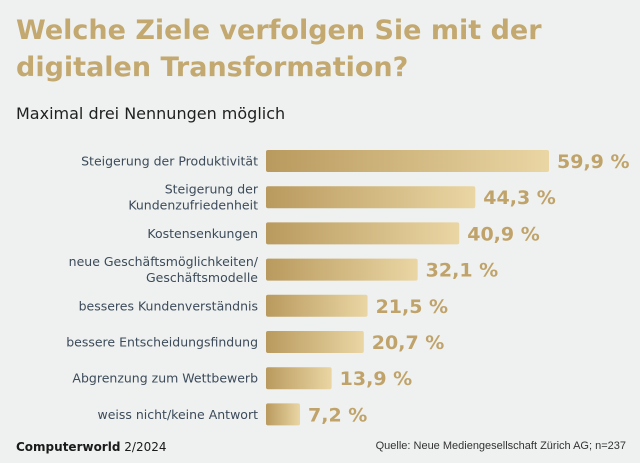 The height and width of the screenshot is (463, 640). Describe the element at coordinates (279, 30) in the screenshot. I see `chart-title-line-1: Welche Ziele verfolgen Sie mit der` at that location.